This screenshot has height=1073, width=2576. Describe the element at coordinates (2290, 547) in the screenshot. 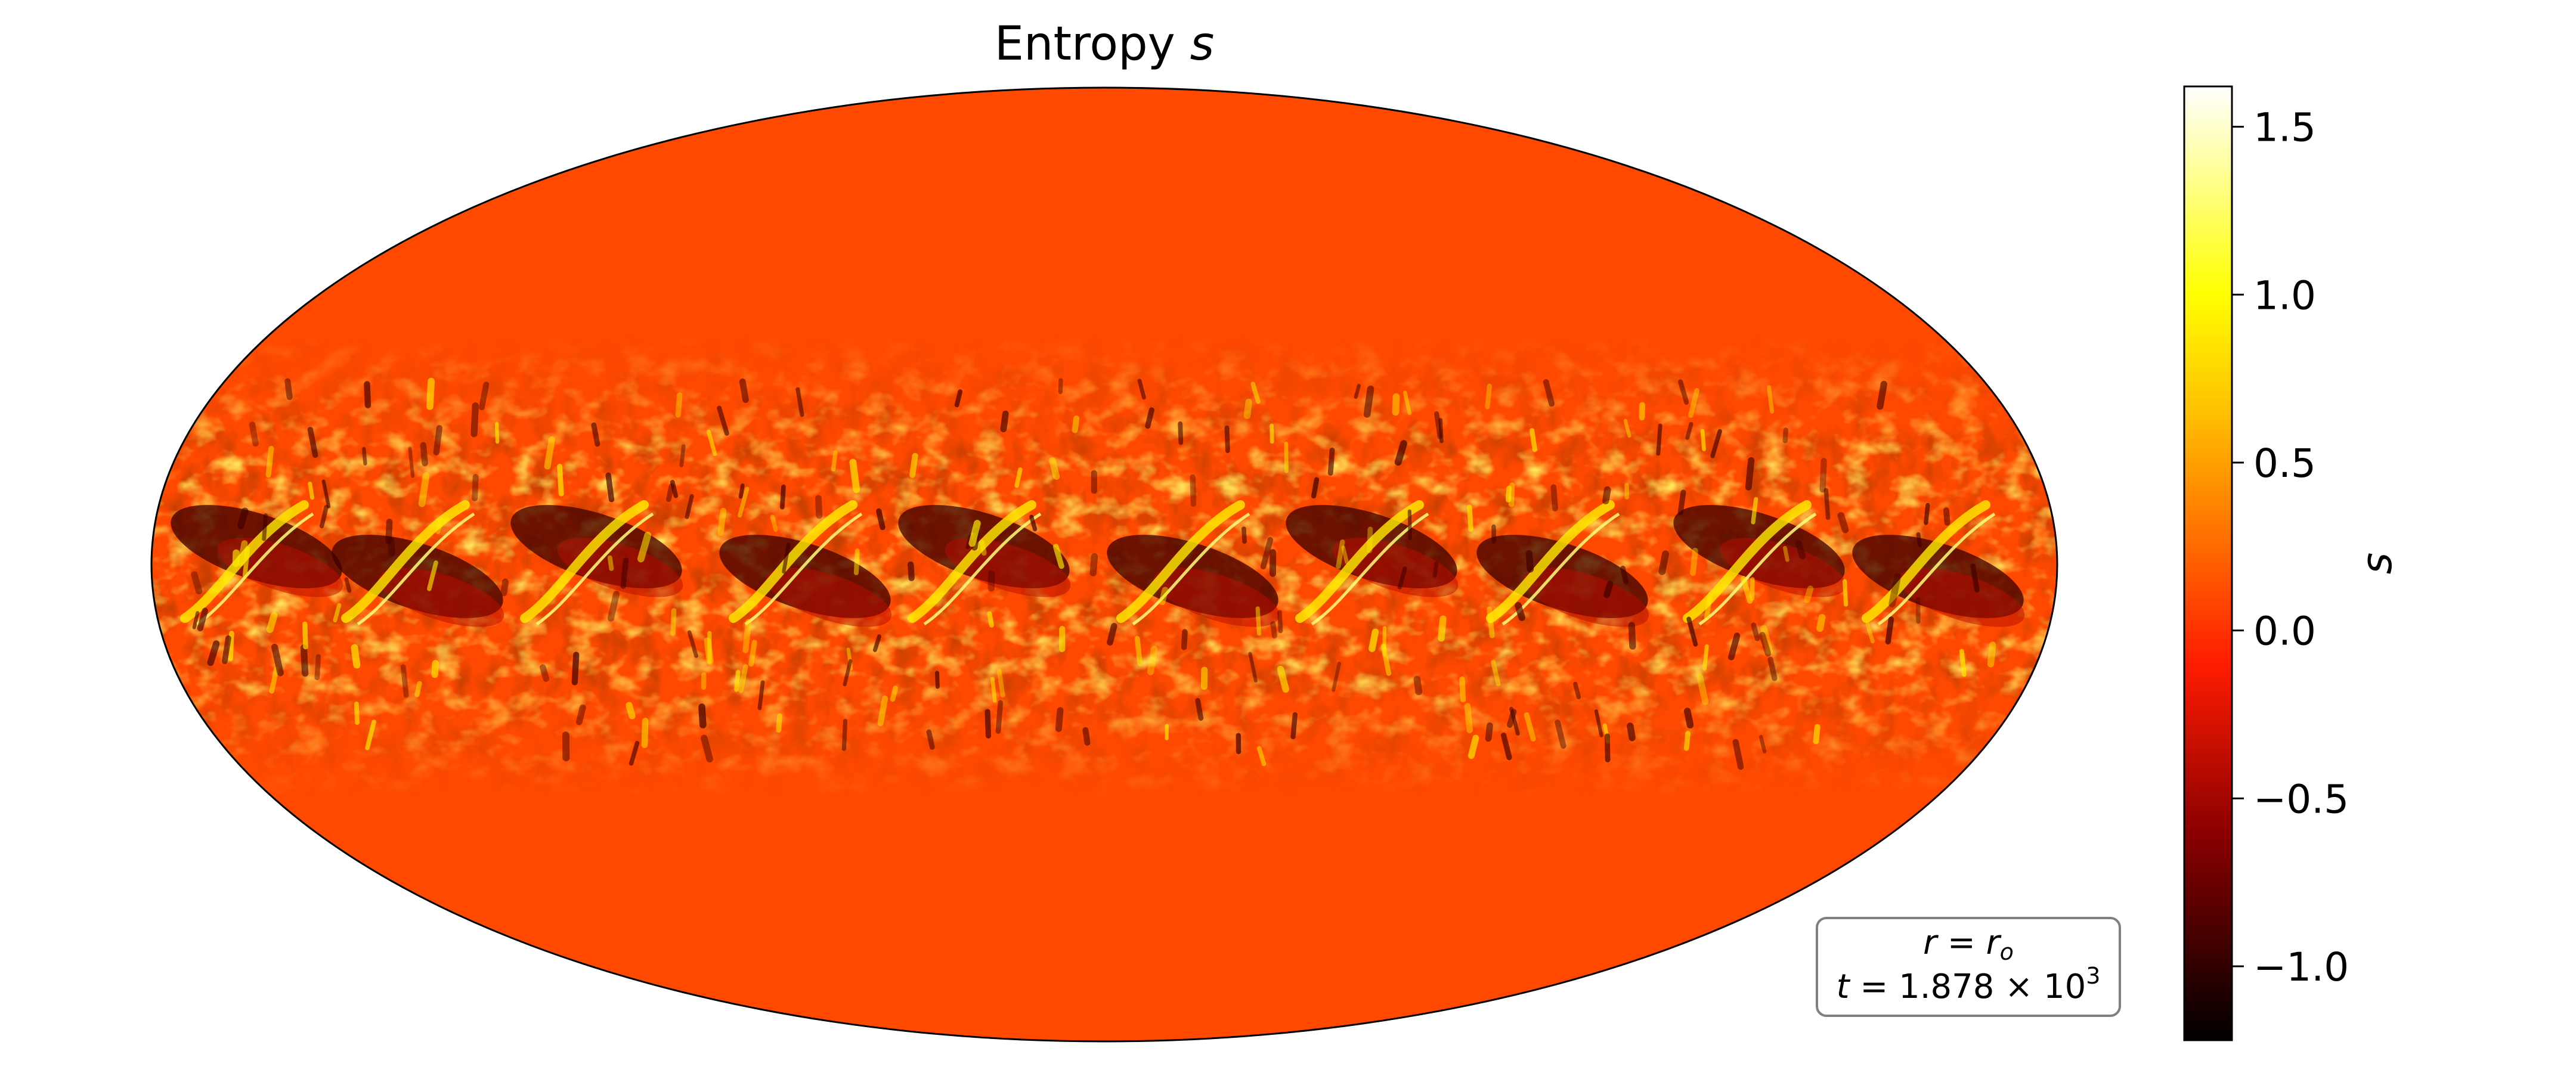

I see `colorbar-ticks: 1.5 1.0 0.5 0.0 −0.5 −1.0` at that location.